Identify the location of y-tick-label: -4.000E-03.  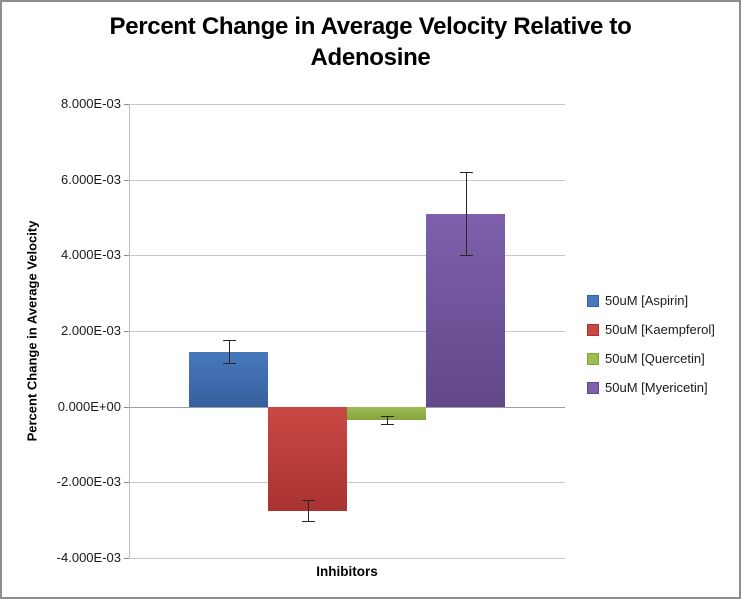
(88, 557).